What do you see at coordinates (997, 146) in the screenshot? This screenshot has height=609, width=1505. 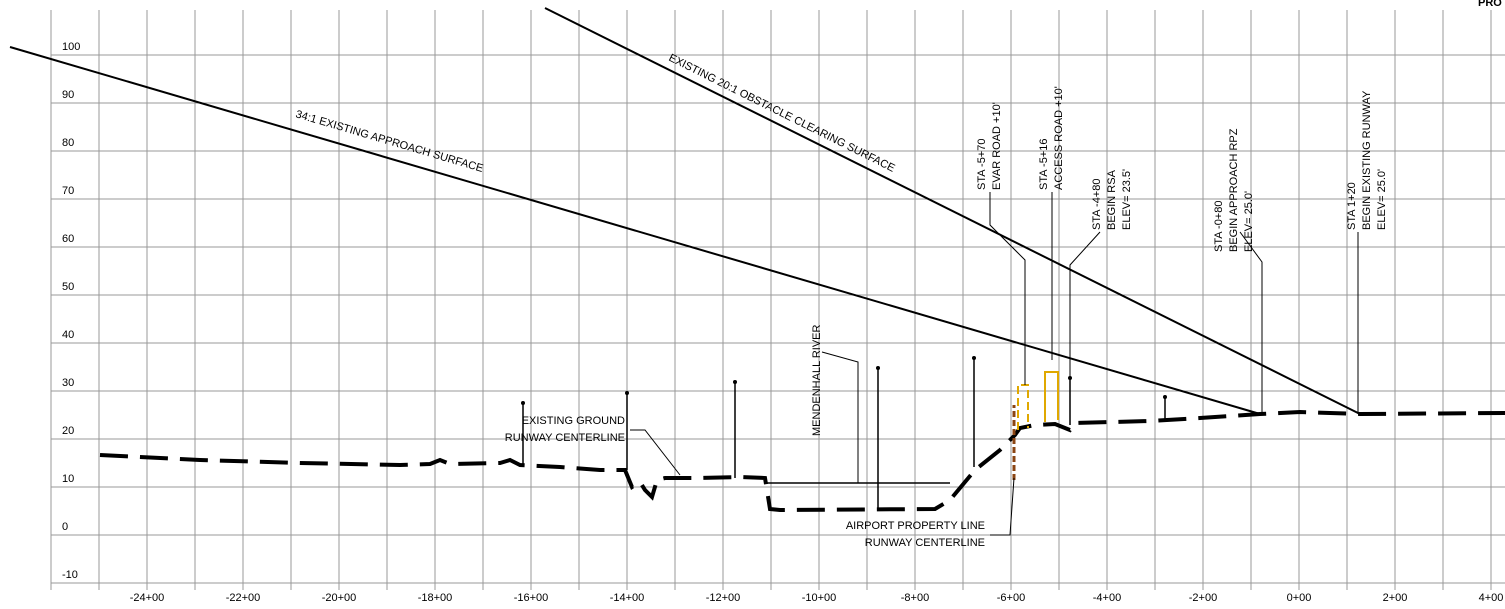 I see `callout-label: EVAR ROAD +10'` at bounding box center [997, 146].